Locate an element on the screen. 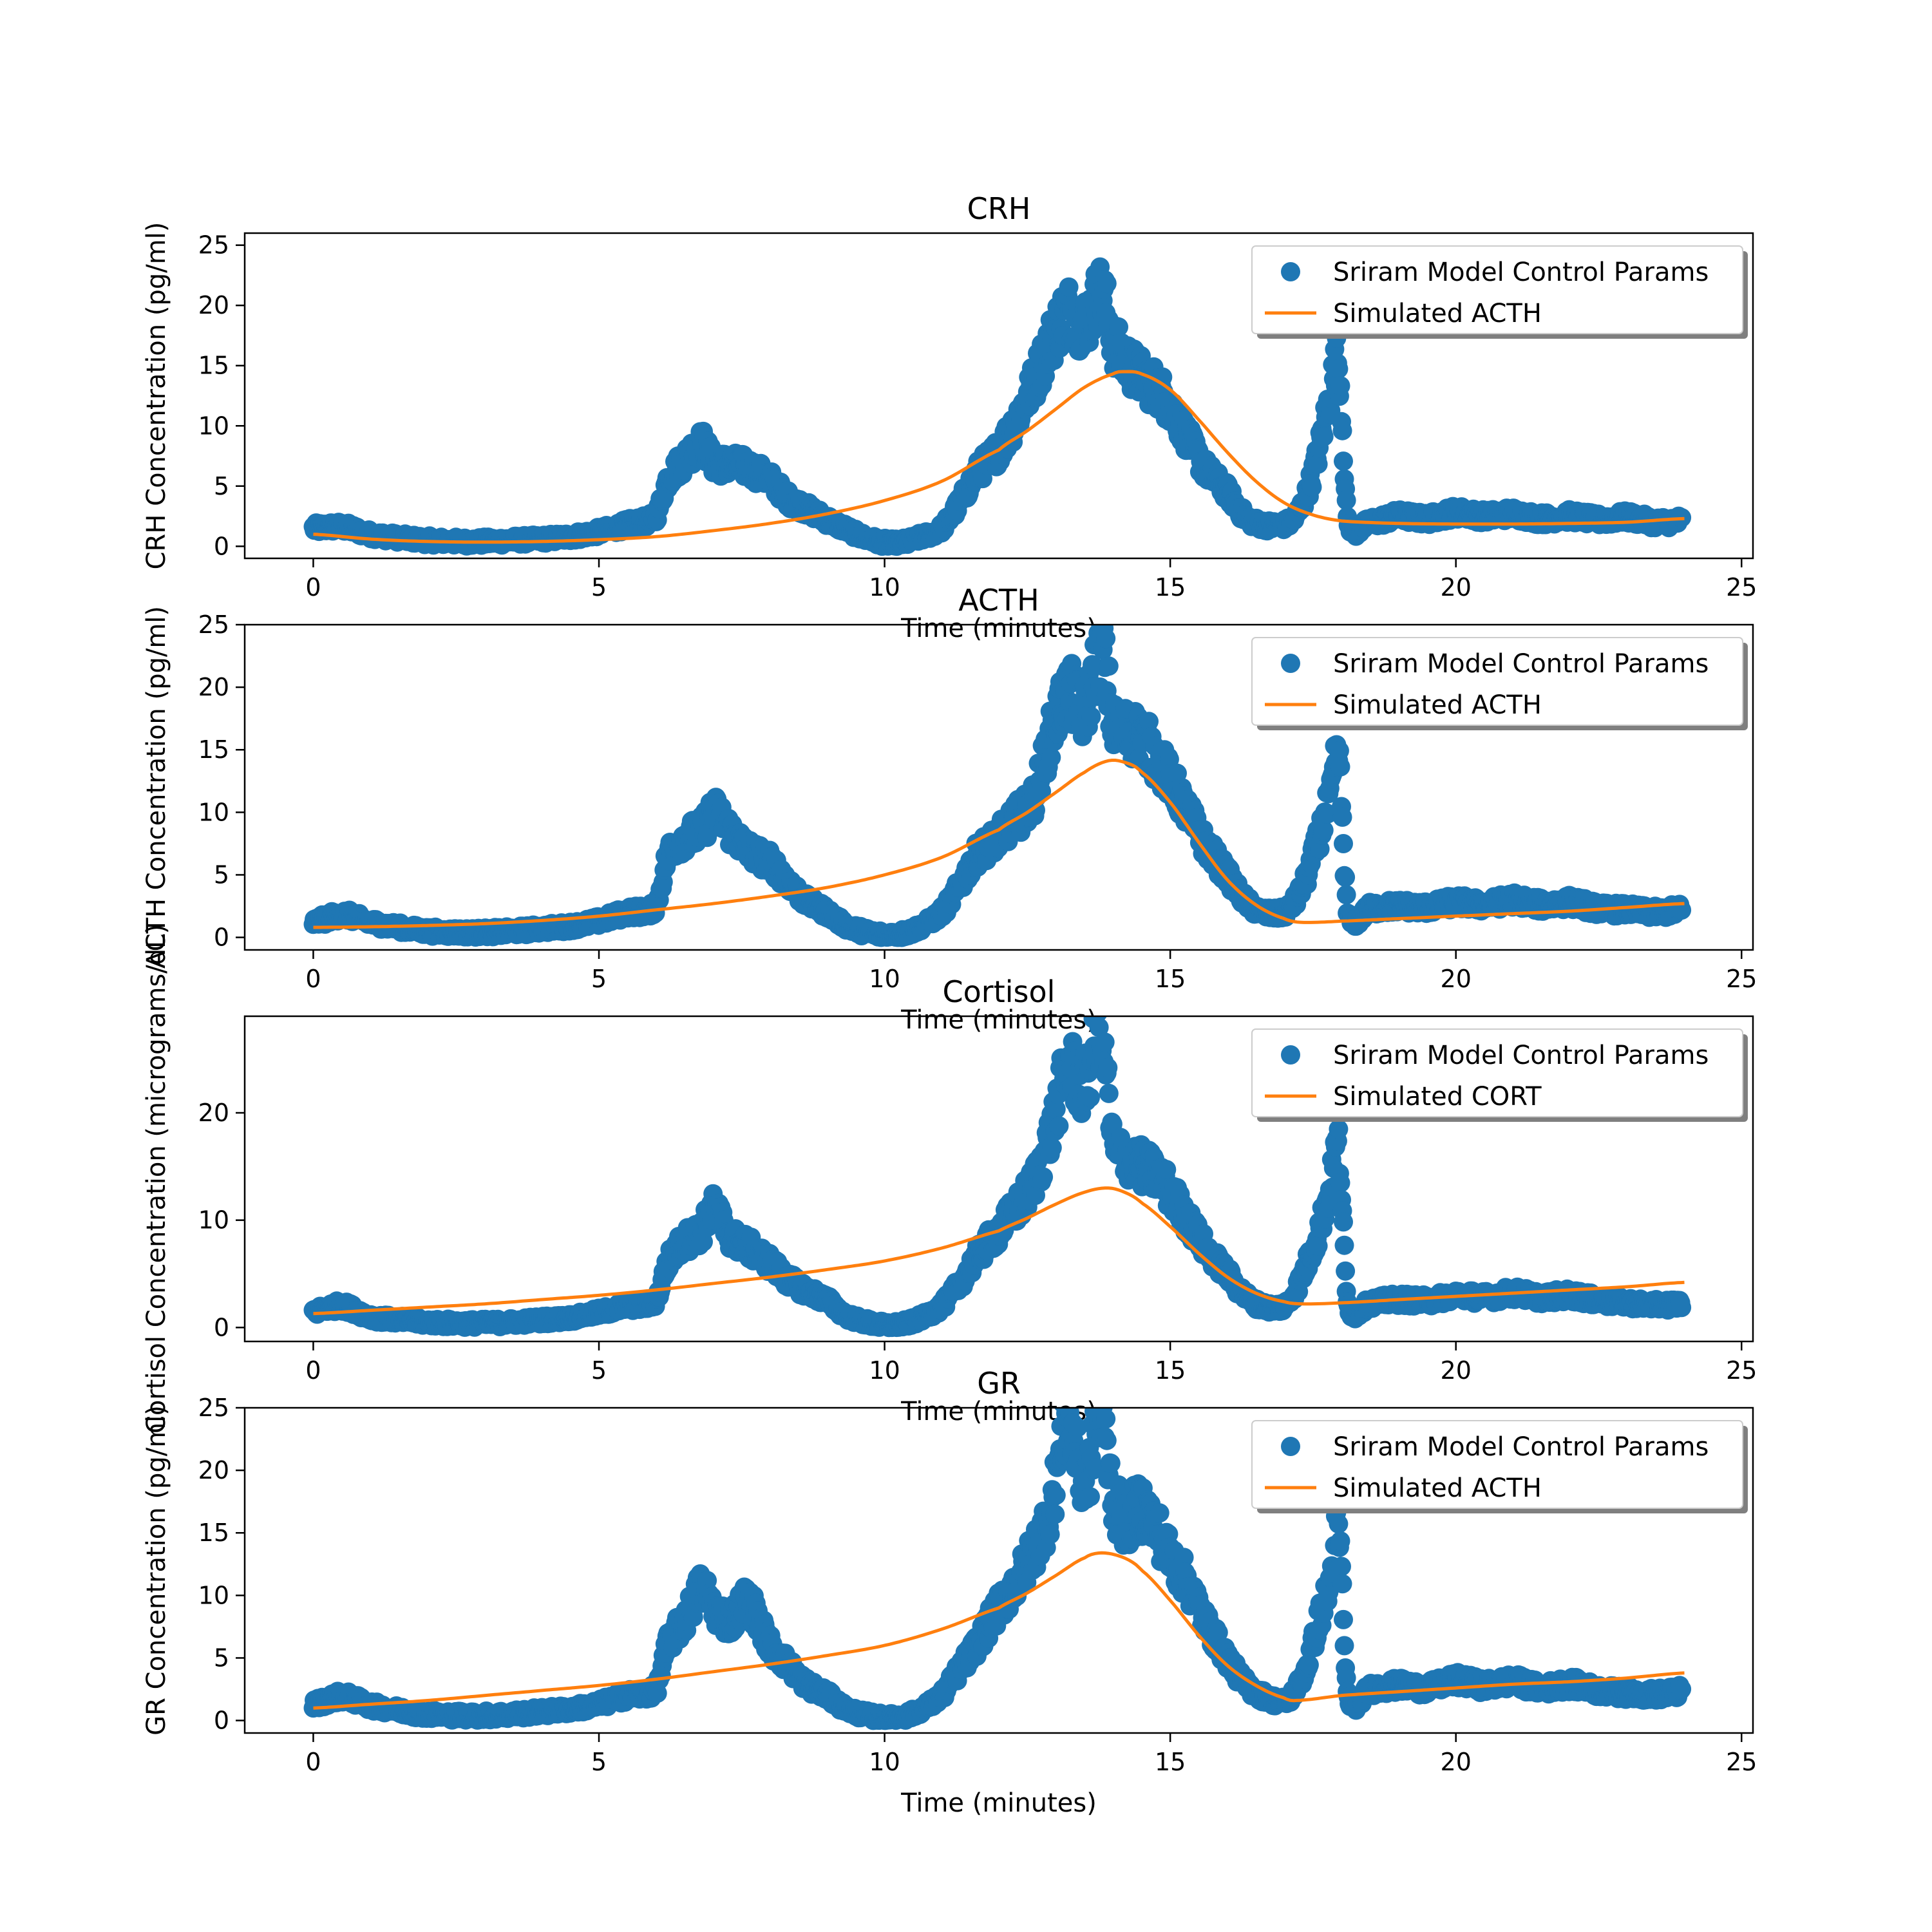 Image resolution: width=1932 pixels, height=1932 pixels. panel-title: CRH is located at coordinates (999, 208).